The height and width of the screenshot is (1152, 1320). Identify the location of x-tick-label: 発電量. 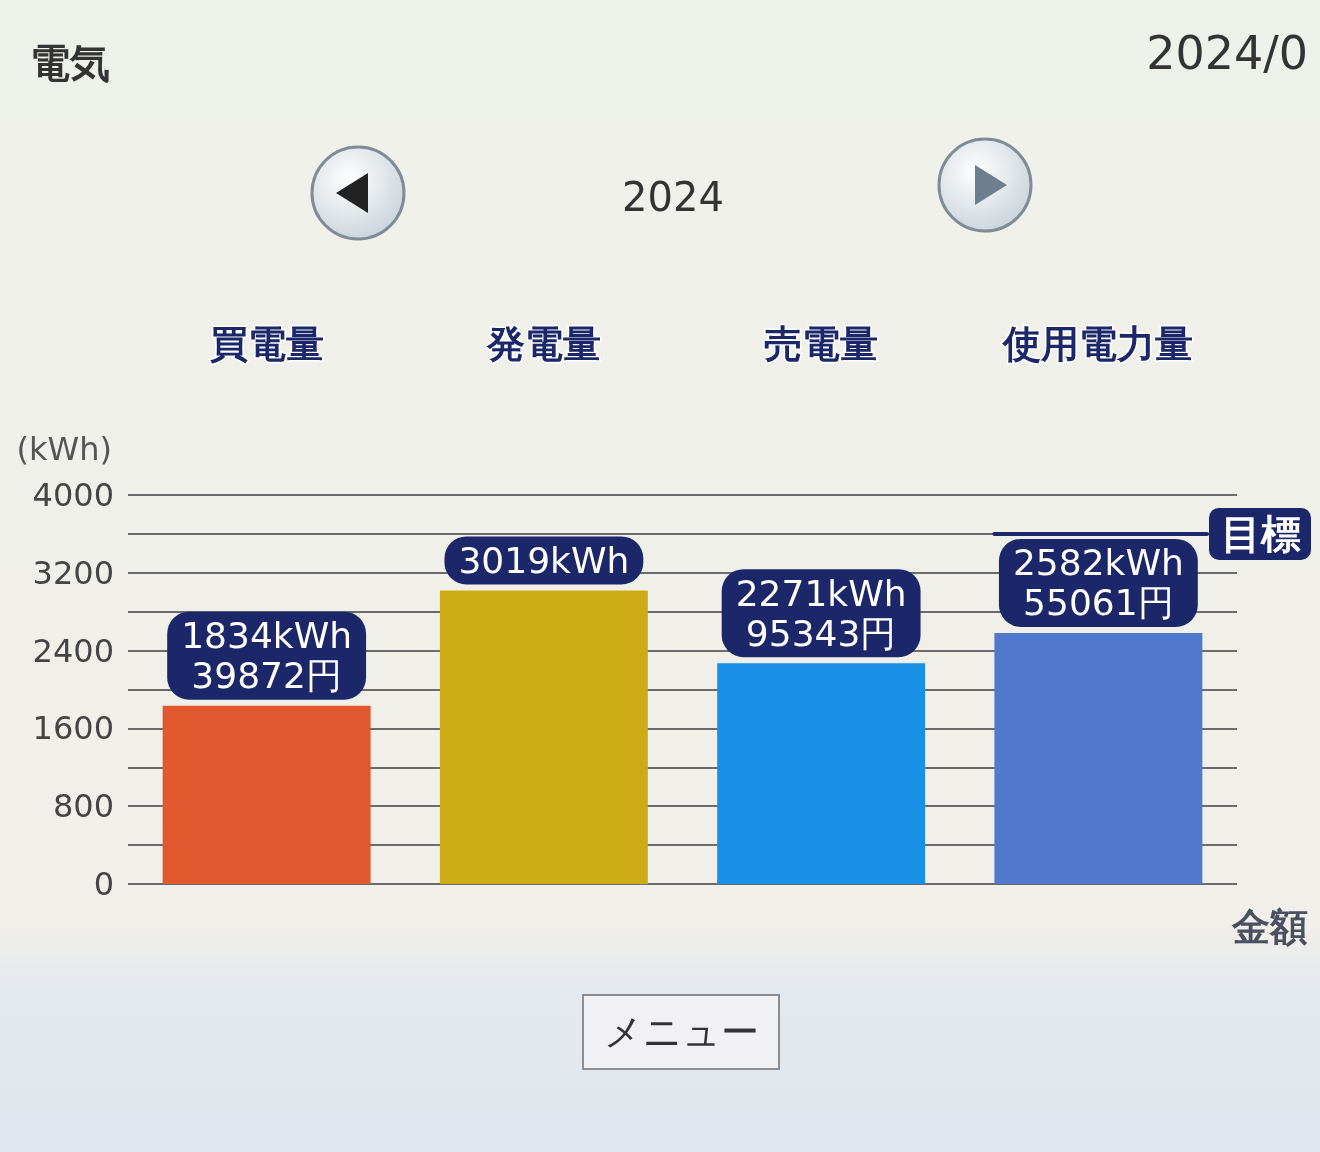
(543, 344).